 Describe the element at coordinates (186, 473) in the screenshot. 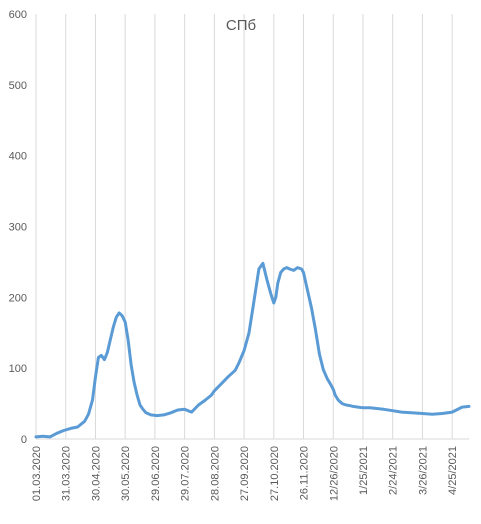

I see `x-tick-label: 29.07.2020` at that location.